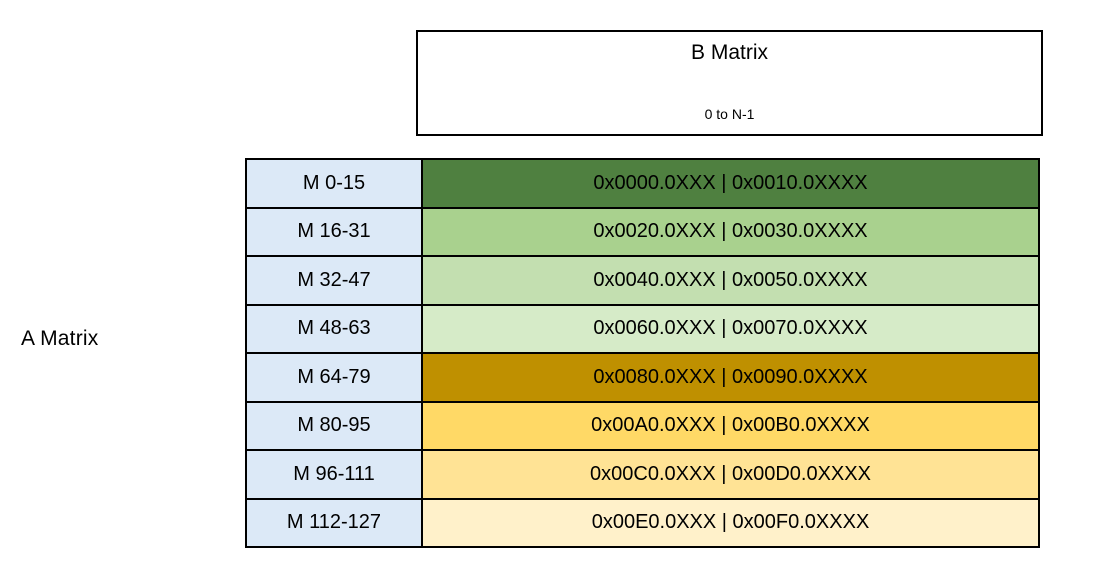 The image size is (1120, 579). What do you see at coordinates (334, 328) in the screenshot?
I see `row-label: M 48-63` at bounding box center [334, 328].